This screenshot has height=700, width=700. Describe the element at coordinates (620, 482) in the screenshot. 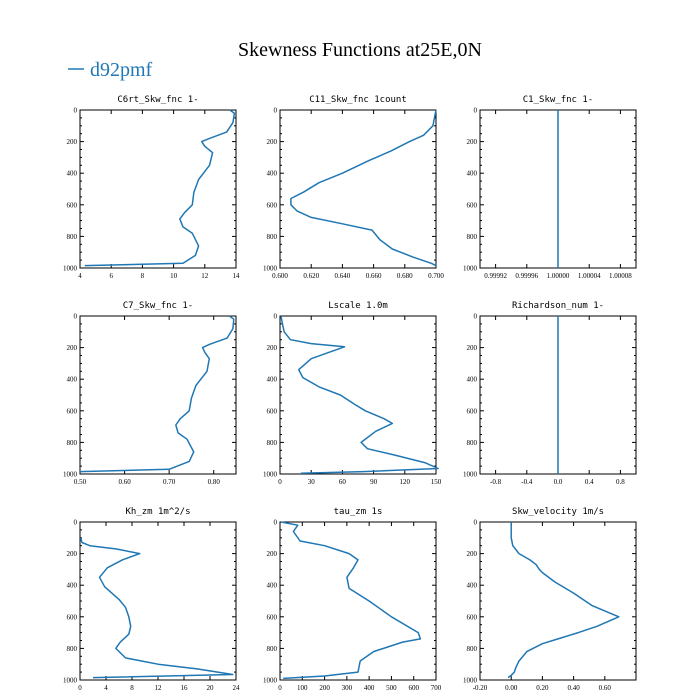

I see `x-tick-label: 0.8` at that location.